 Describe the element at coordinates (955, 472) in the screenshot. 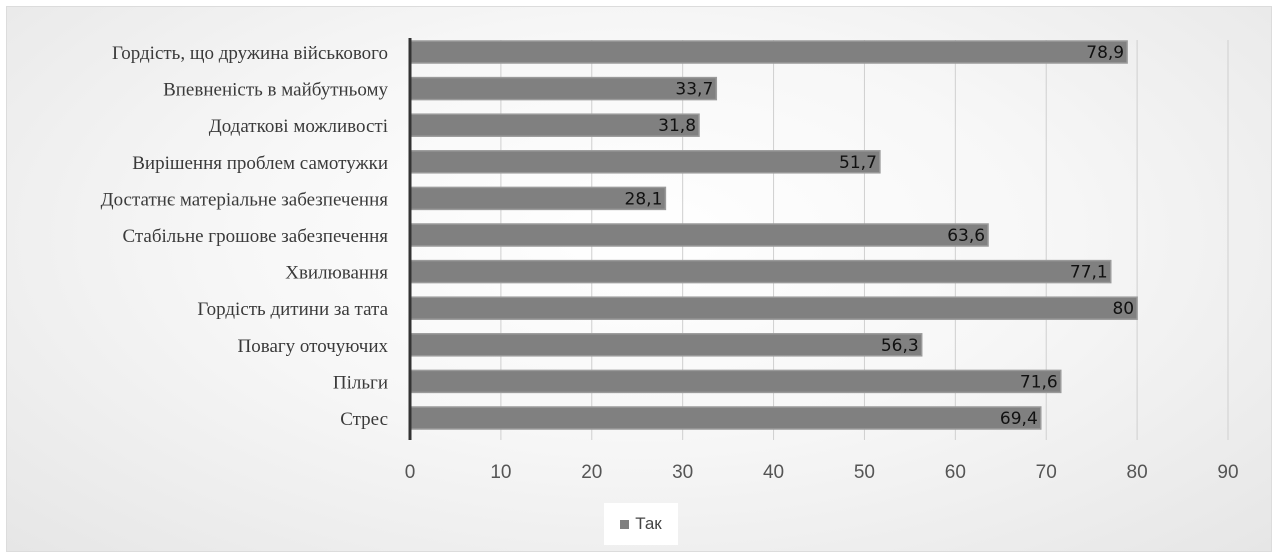

I see `x-tick-label: 60` at that location.